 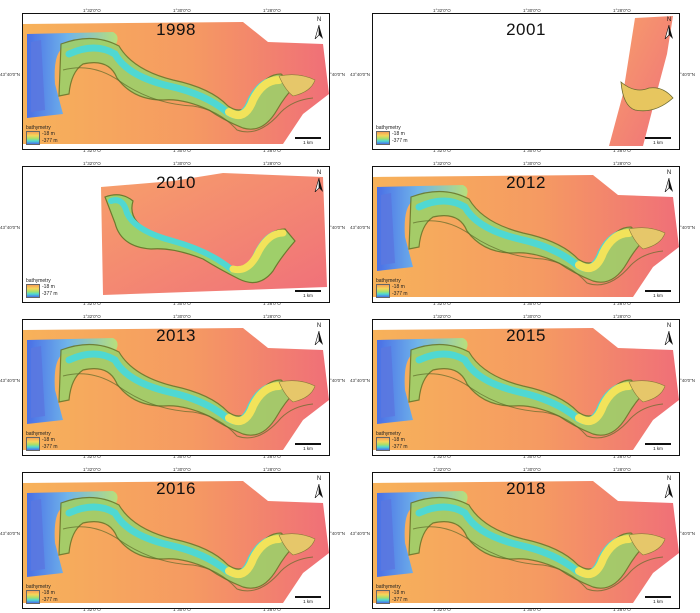 I want to click on year-label: 2010, so click(x=176, y=182).